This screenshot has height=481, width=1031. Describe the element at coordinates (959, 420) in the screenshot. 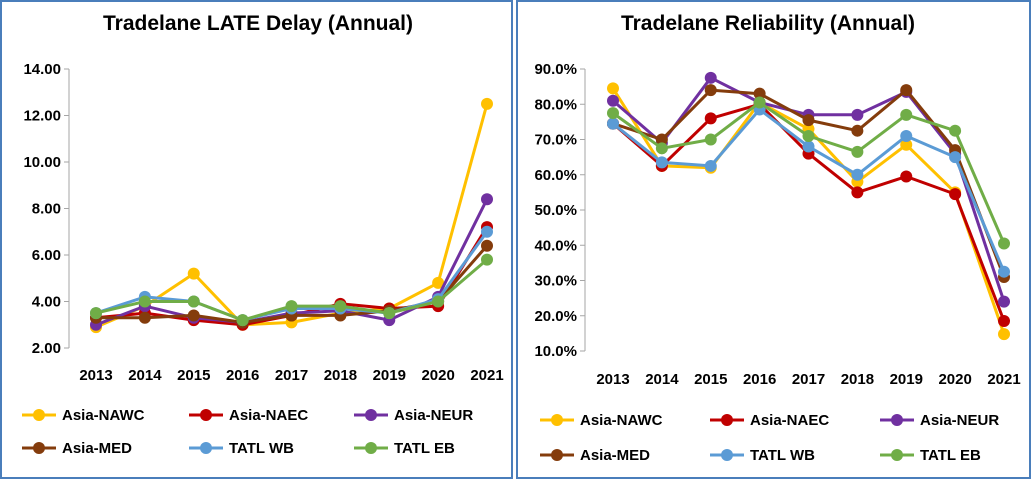

I see `legend-label-asia-neur: Asia-NEUR` at that location.